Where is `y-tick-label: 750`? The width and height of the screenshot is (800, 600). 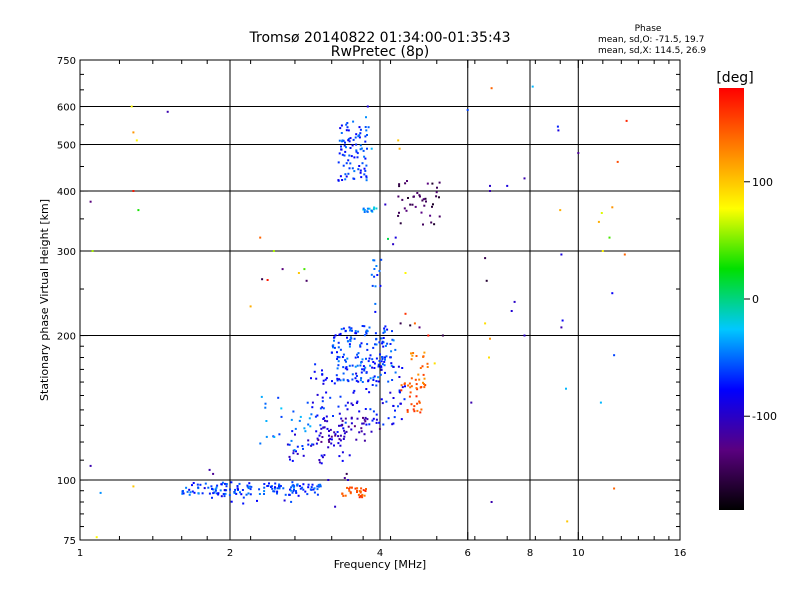 y-tick-label: 750 is located at coordinates (66, 61).